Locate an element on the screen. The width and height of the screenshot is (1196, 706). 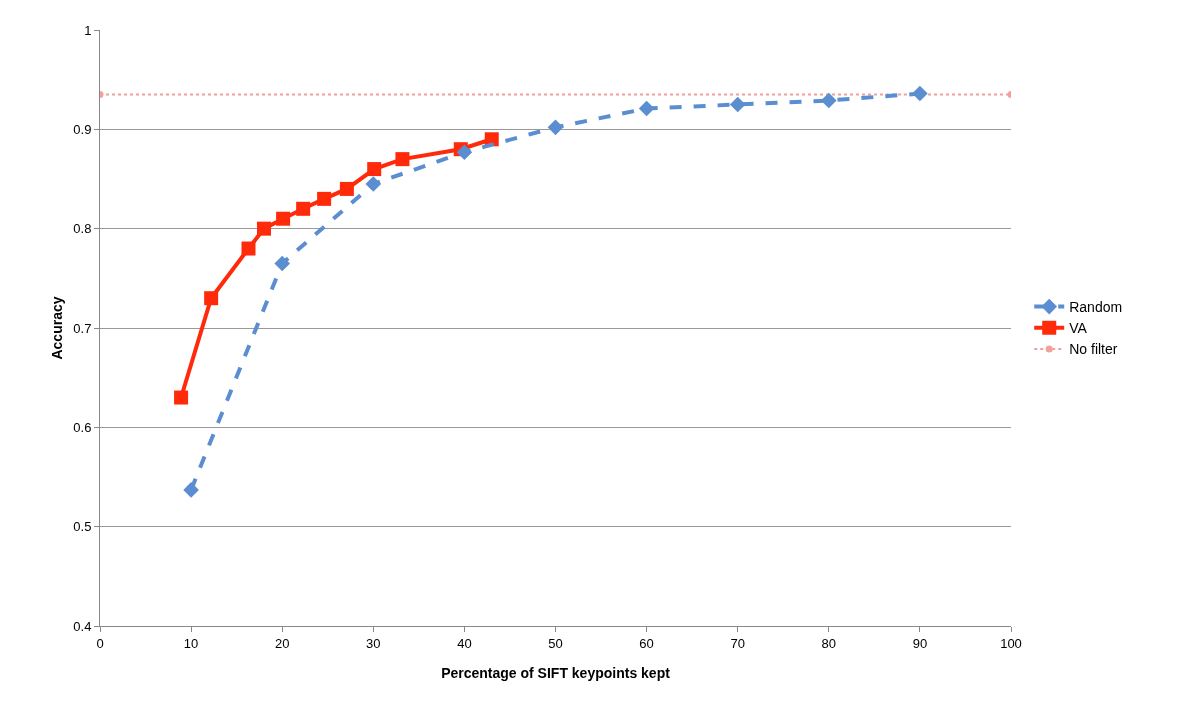
x-tick-label: 50 is located at coordinates (555, 643).